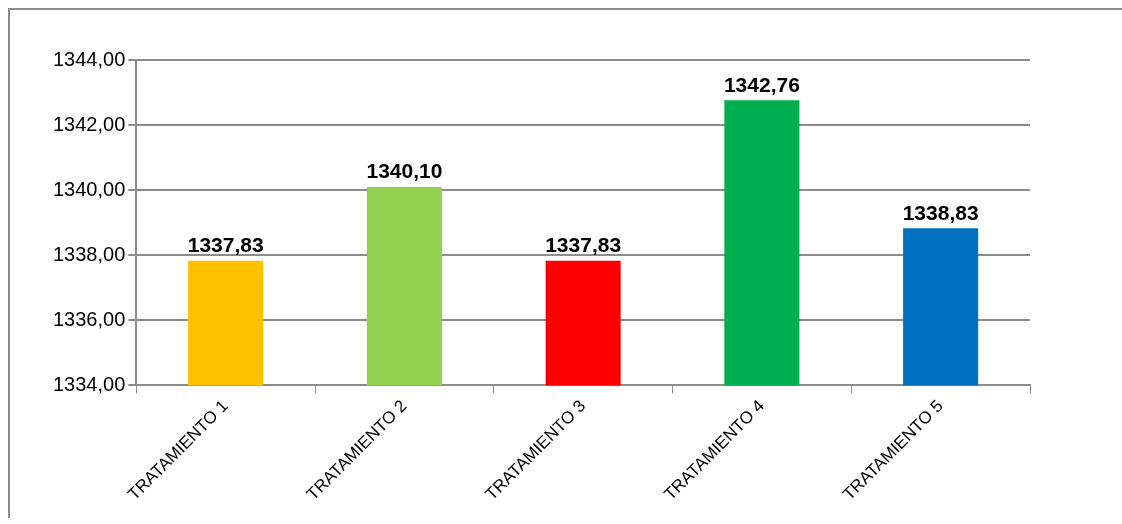  What do you see at coordinates (89, 58) in the screenshot?
I see `y-tick-label: 1344,00` at bounding box center [89, 58].